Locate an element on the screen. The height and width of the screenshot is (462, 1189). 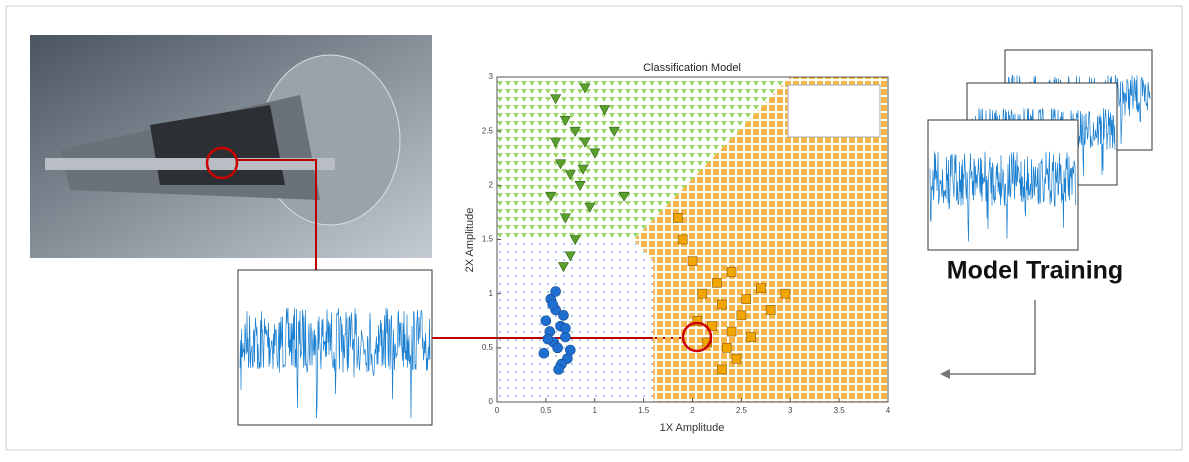
y-tick-label: 1.5 is located at coordinates (488, 239).